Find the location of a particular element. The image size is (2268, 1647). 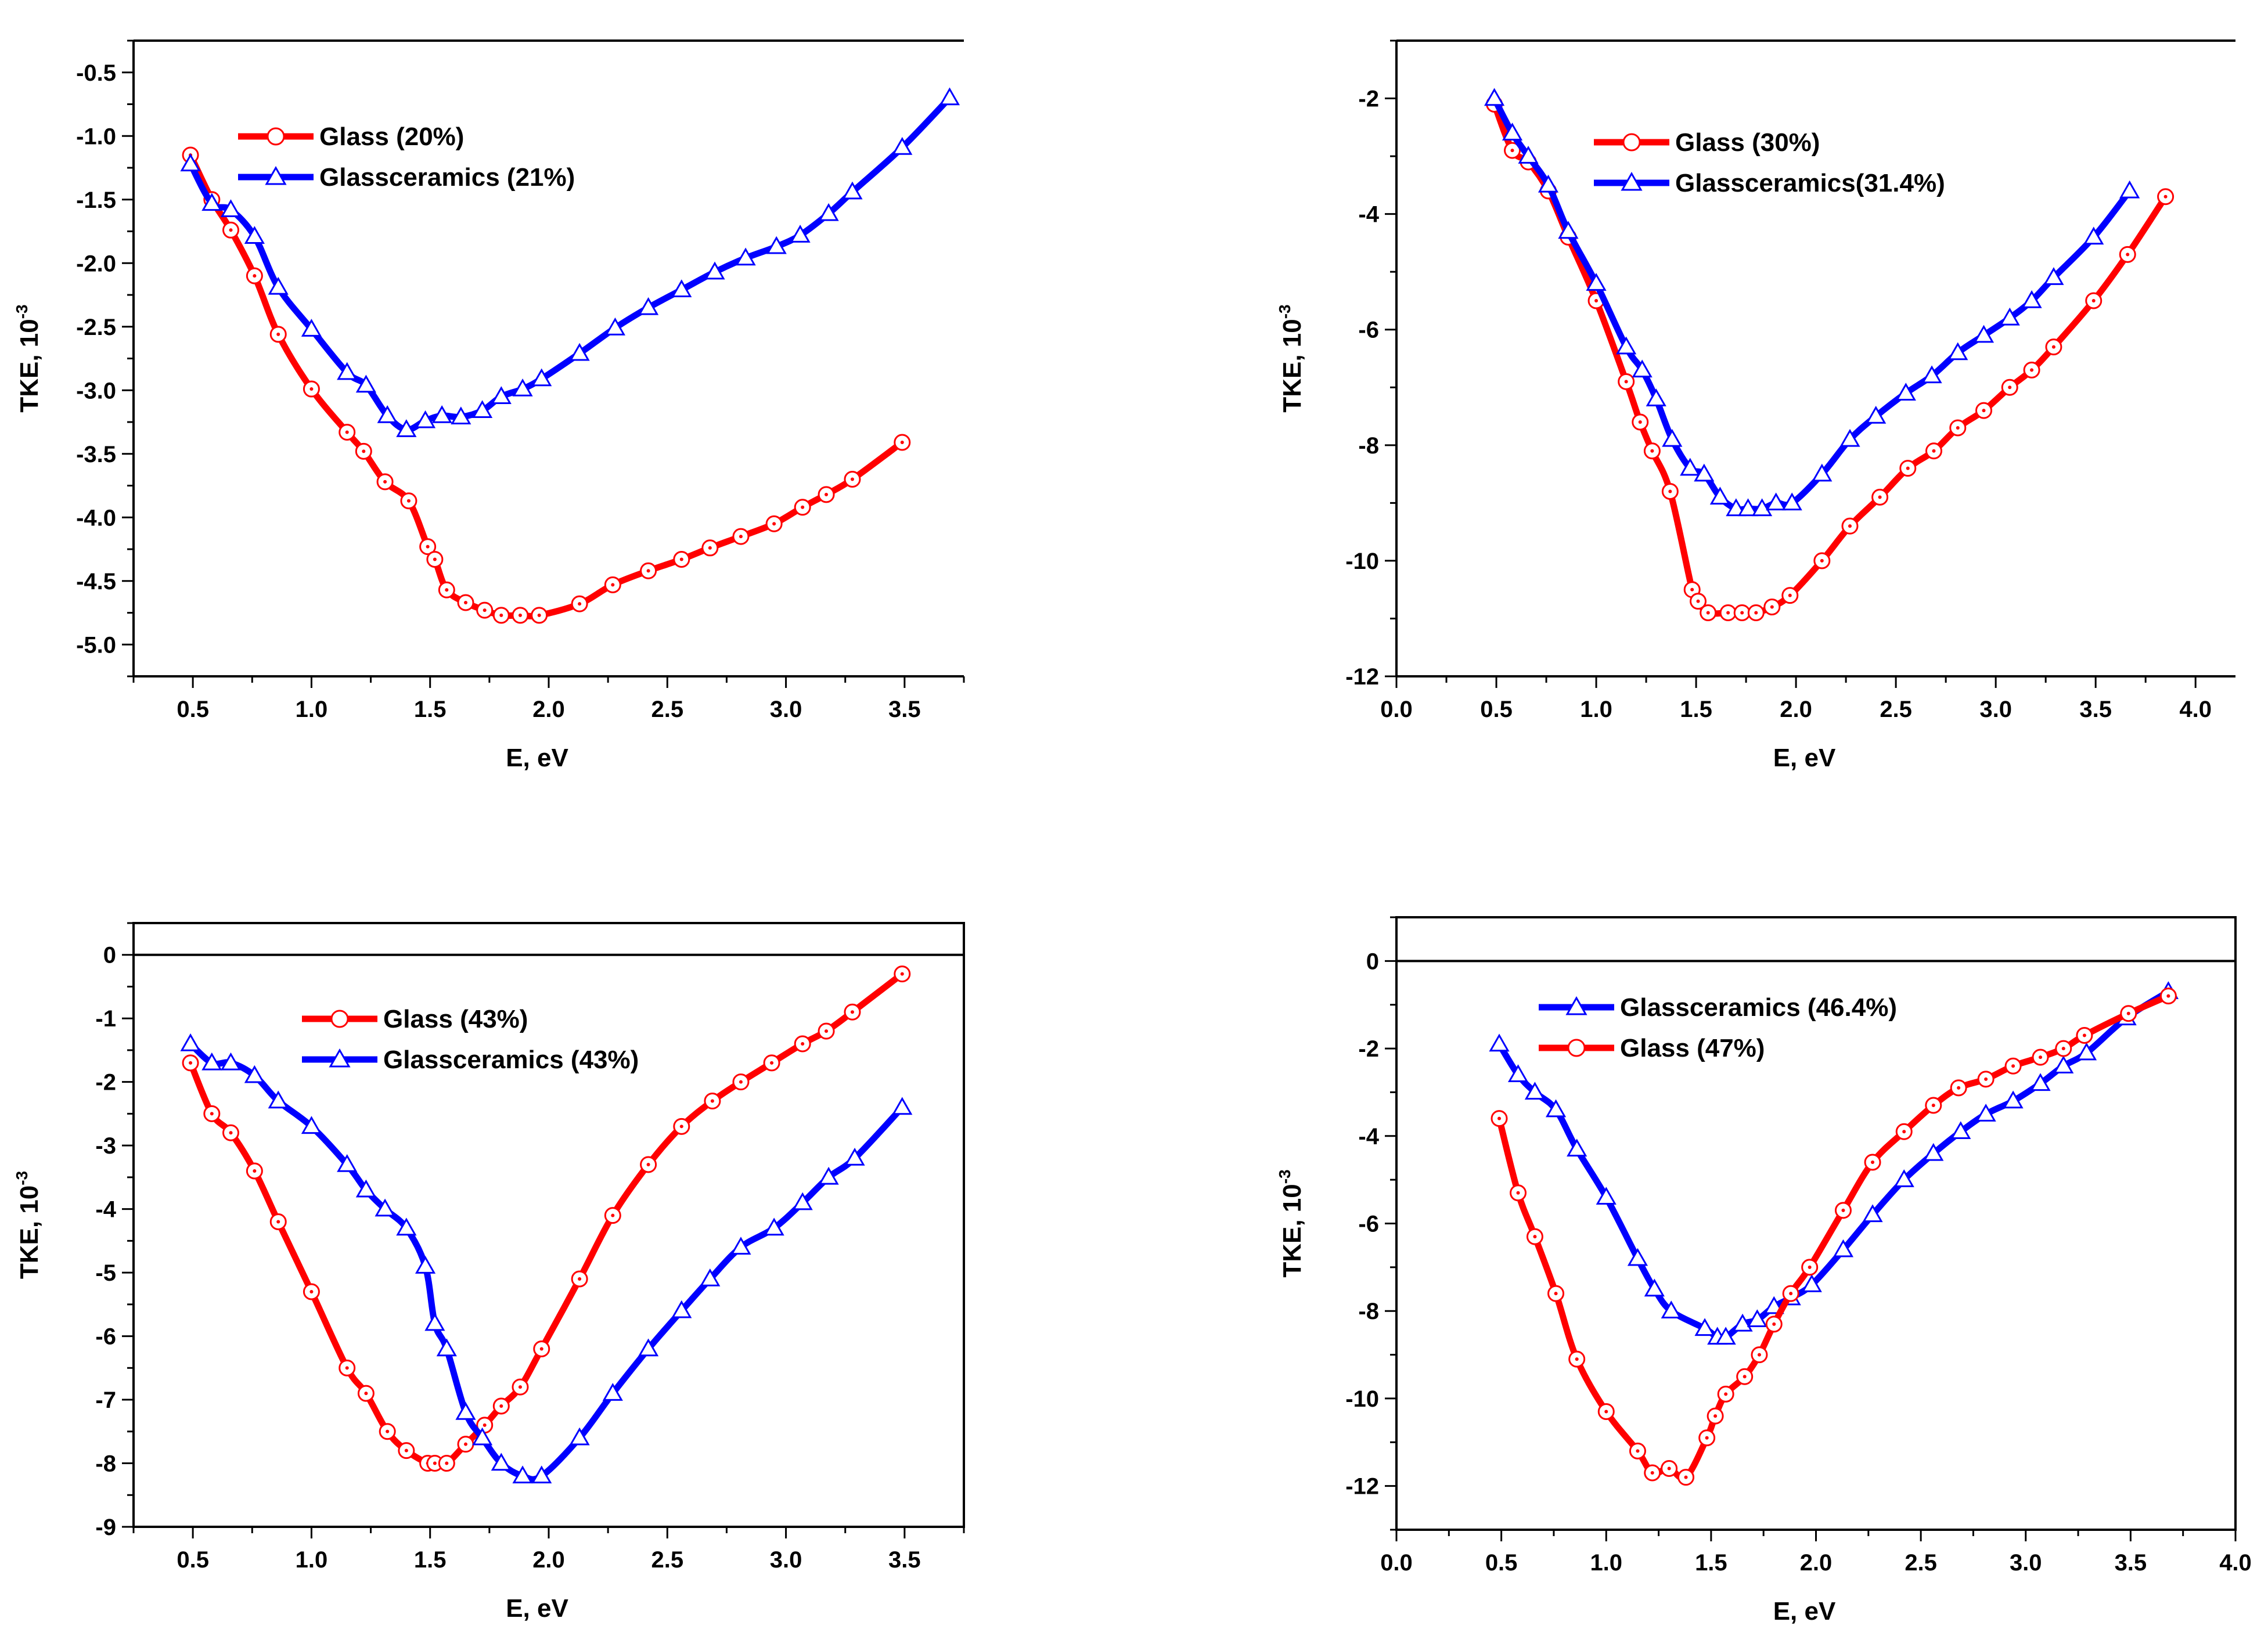

y-tick-label: -3.0 is located at coordinates (96, 390).